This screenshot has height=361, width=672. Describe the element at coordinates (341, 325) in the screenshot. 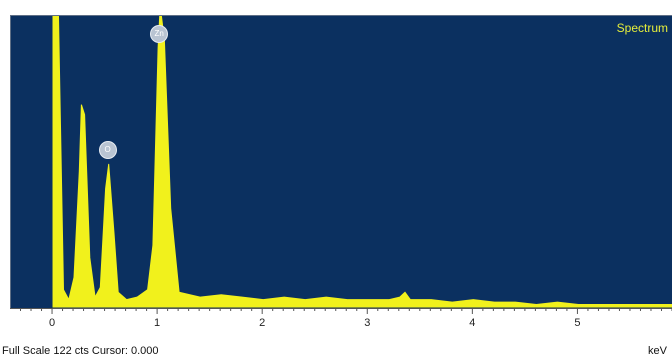

I see `energy-axis: 0 1 2 3 4 5` at that location.